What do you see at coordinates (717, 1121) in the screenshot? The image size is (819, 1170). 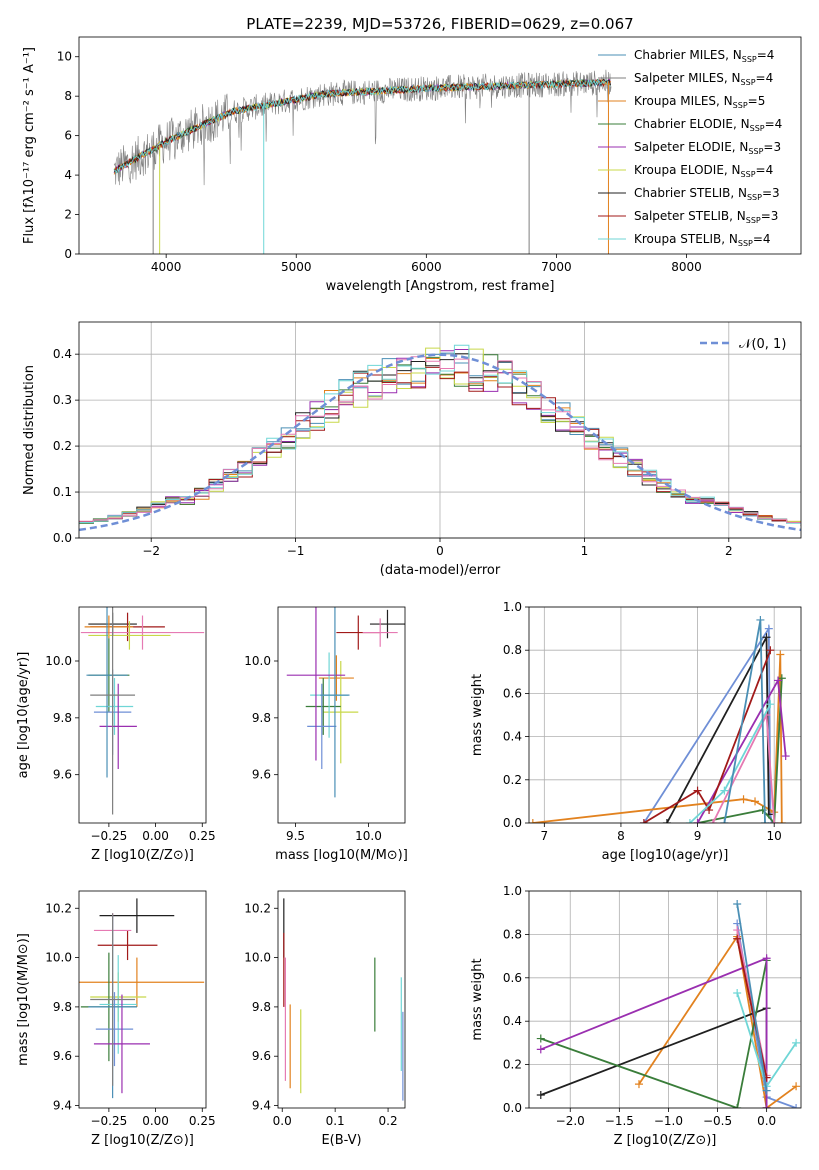 I see `x-tick-label: −0.5` at bounding box center [717, 1121].